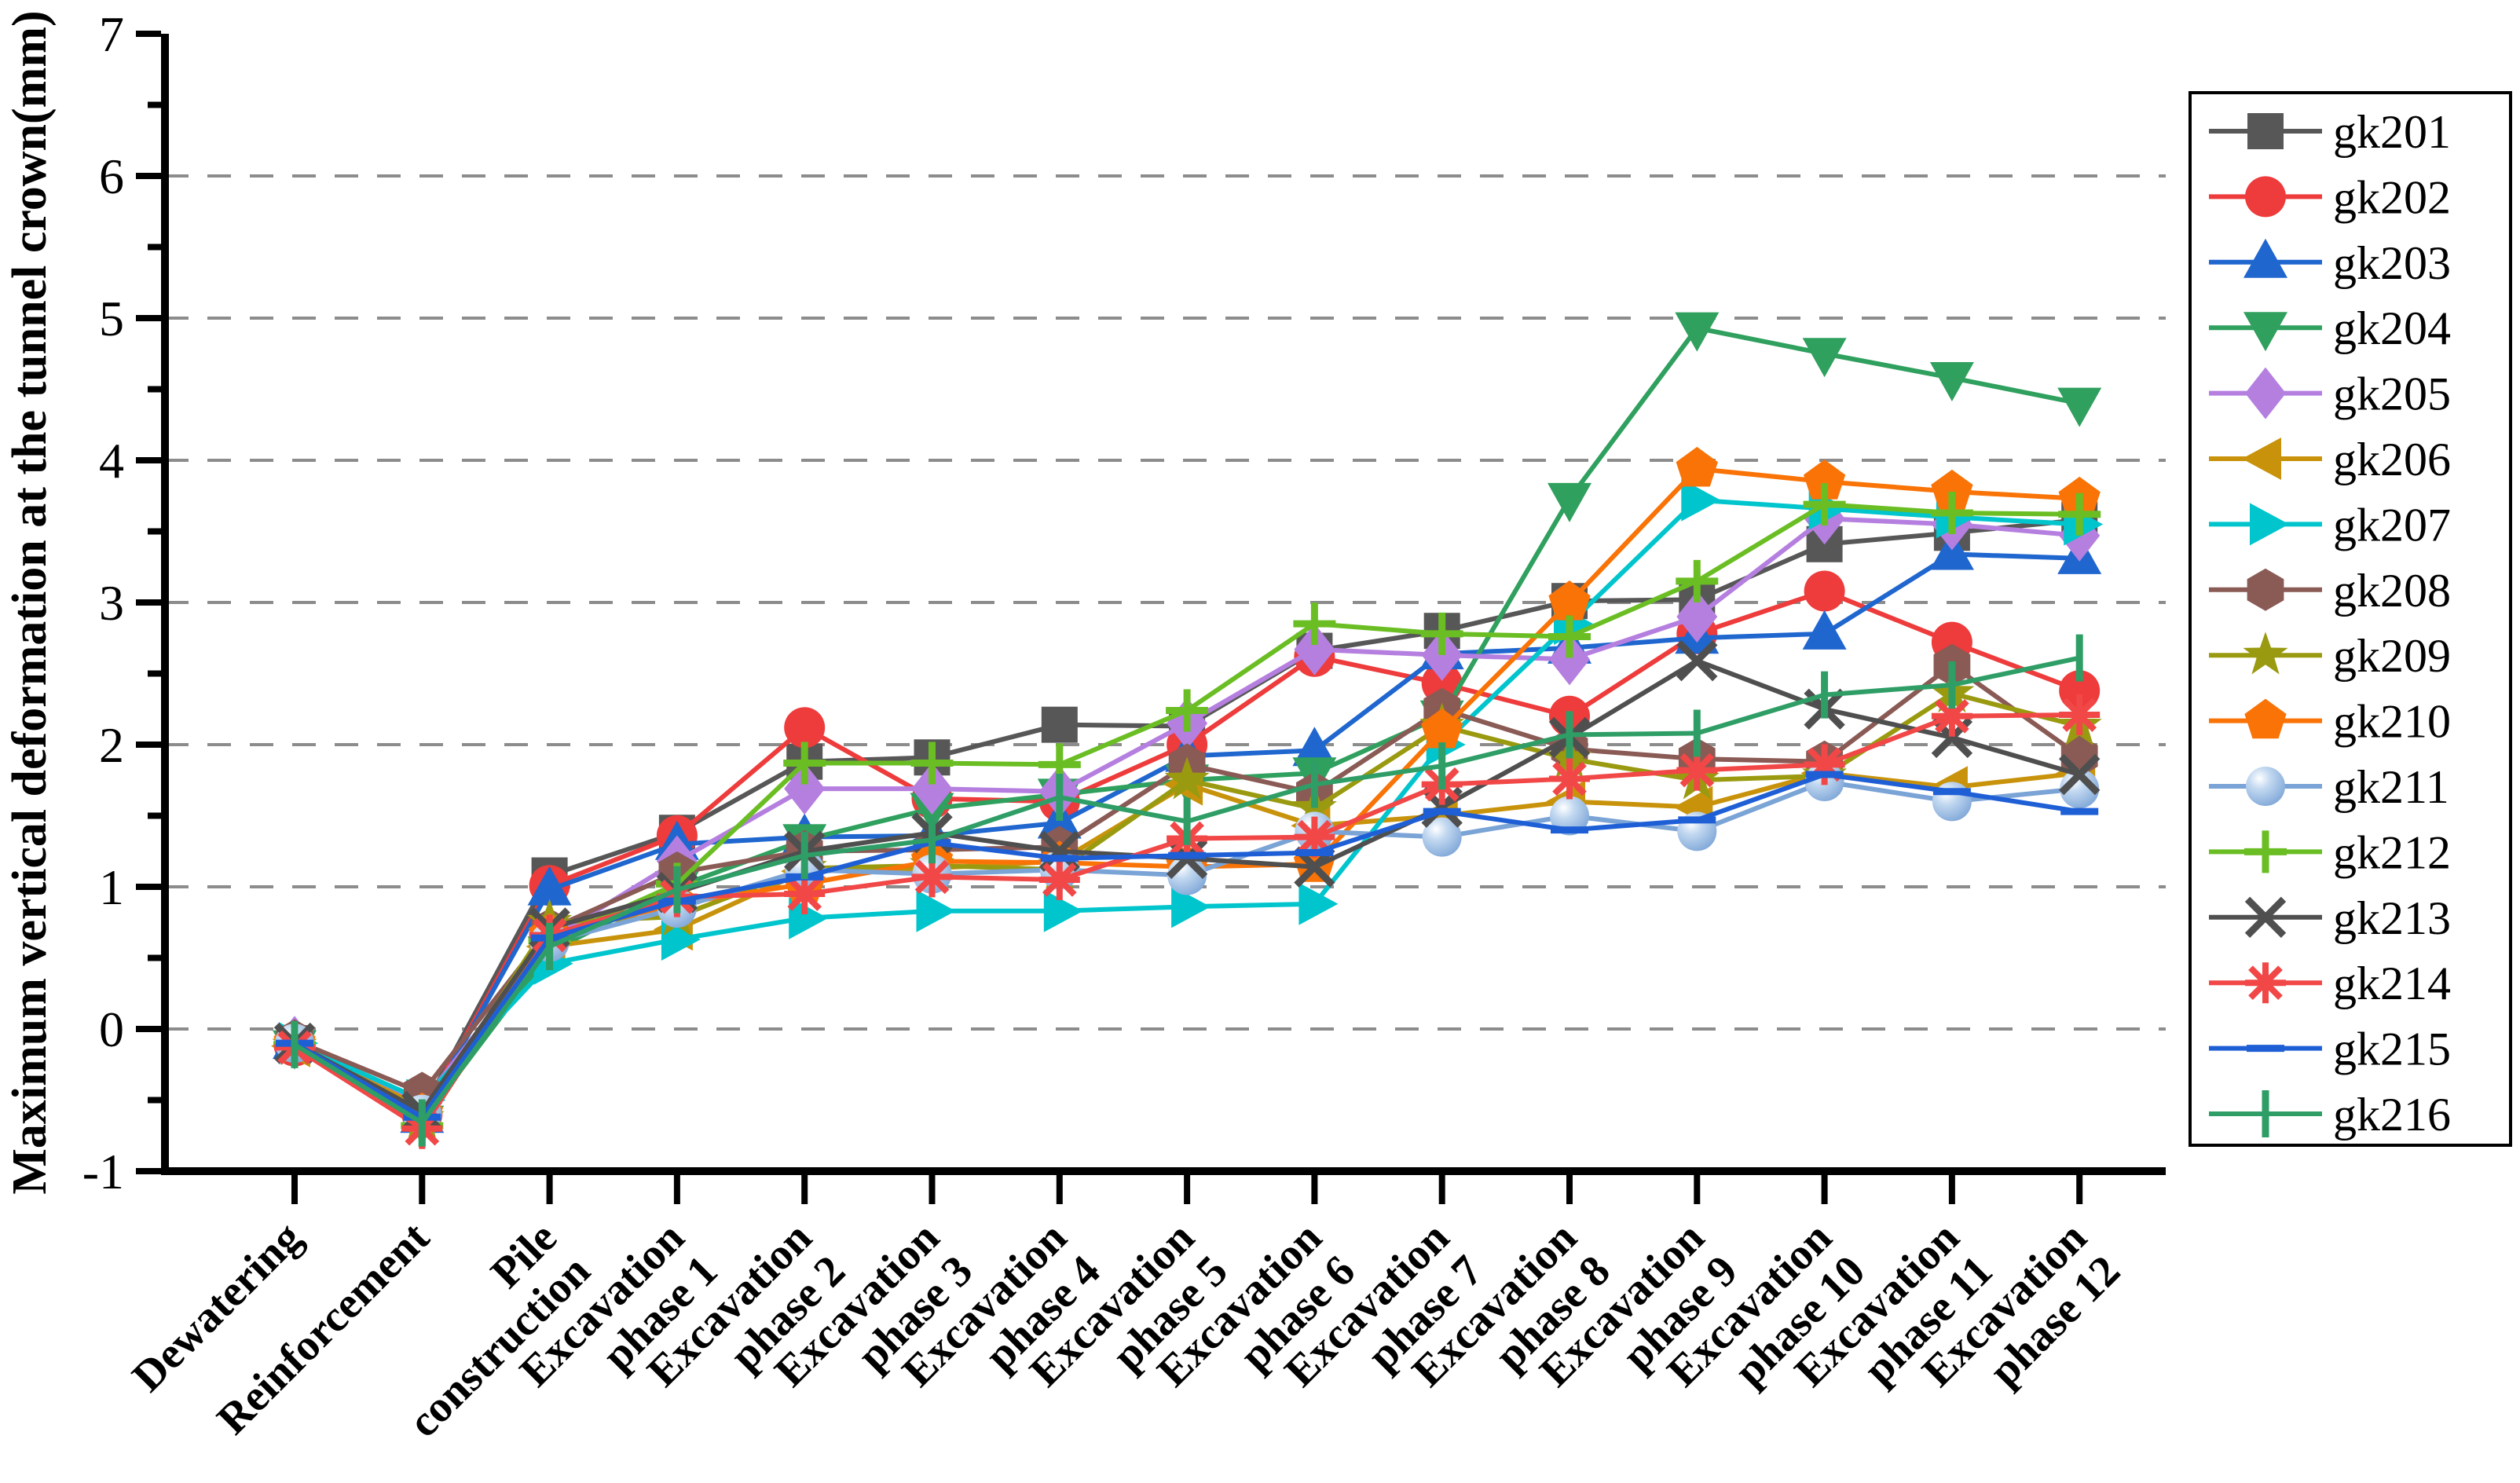 This screenshot has width=2520, height=1483. I want to click on legend-item-gk214: gk214, so click(2330, 983).